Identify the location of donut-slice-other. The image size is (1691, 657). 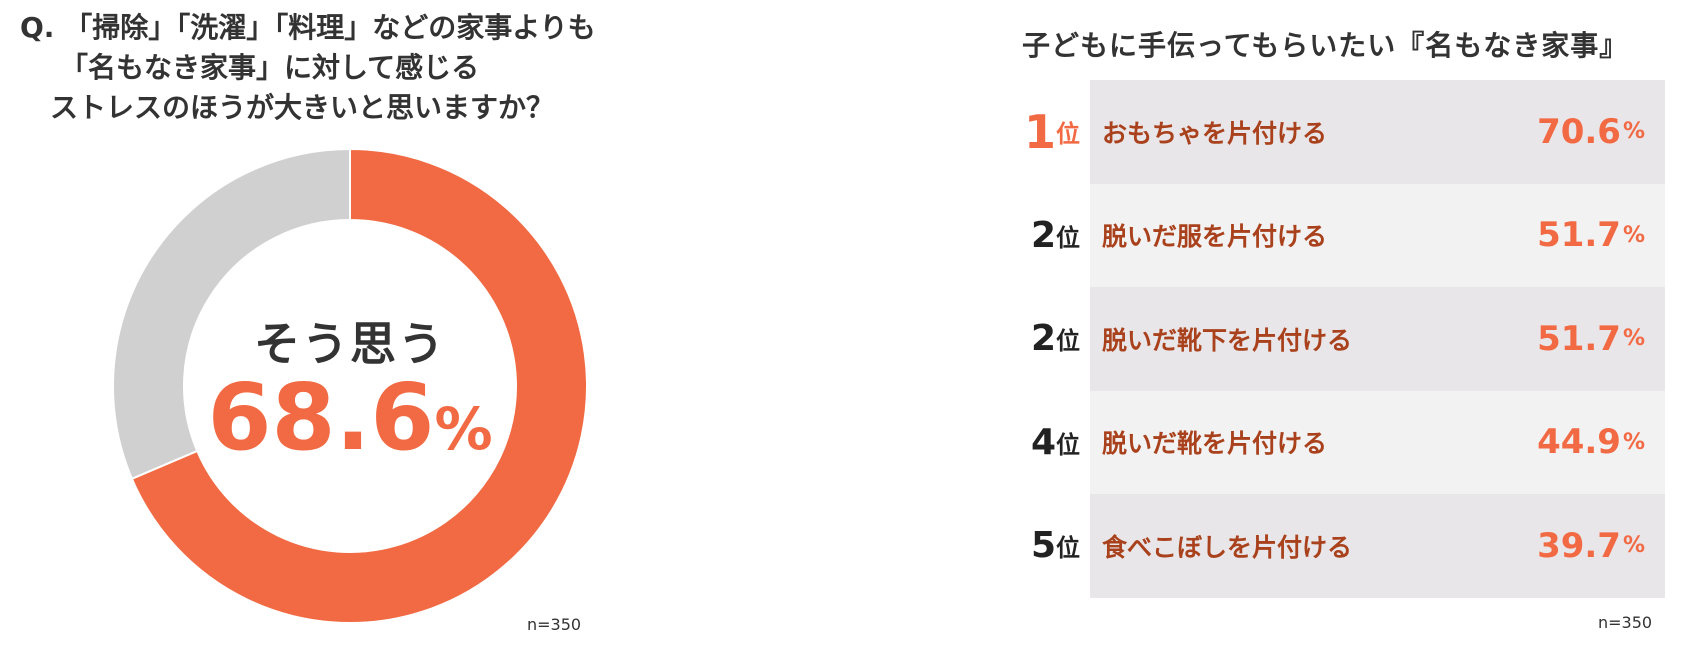
(231, 314).